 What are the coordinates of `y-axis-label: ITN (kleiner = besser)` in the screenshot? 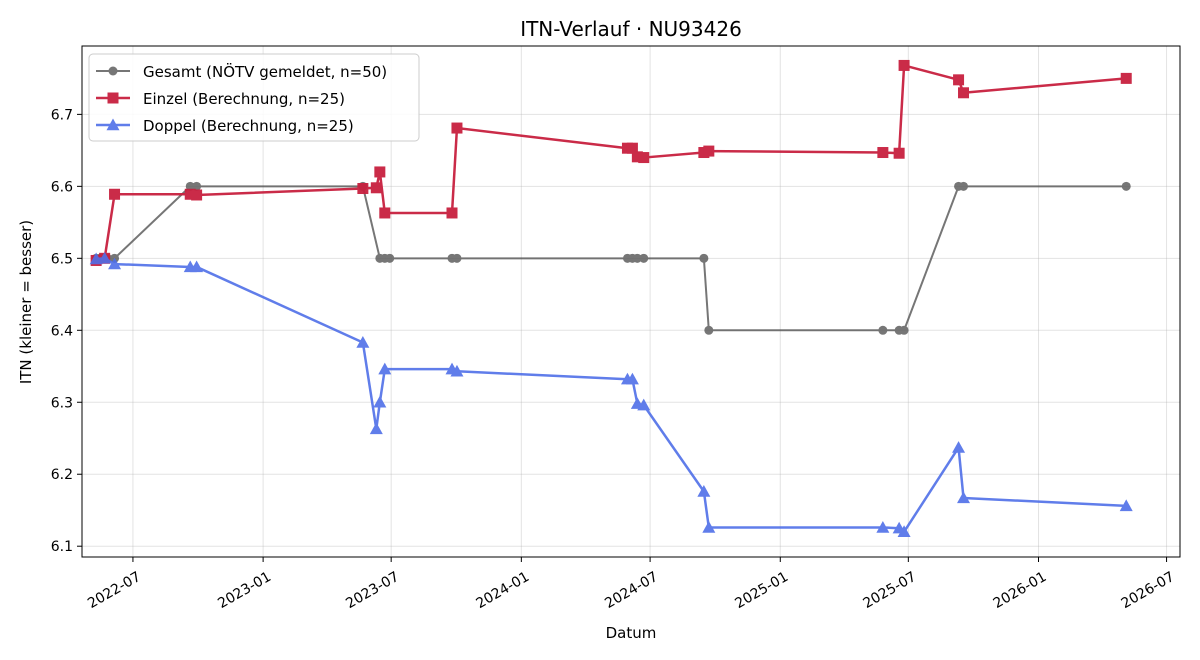 It's located at (26, 302).